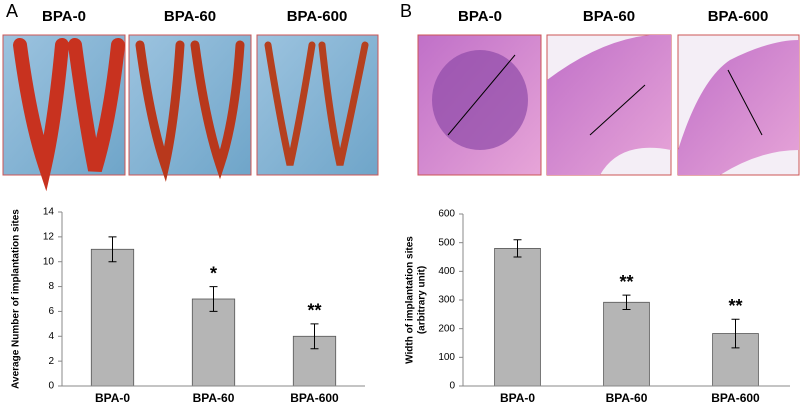 This screenshot has height=407, width=800. I want to click on y-tick-label: 10, so click(49, 261).